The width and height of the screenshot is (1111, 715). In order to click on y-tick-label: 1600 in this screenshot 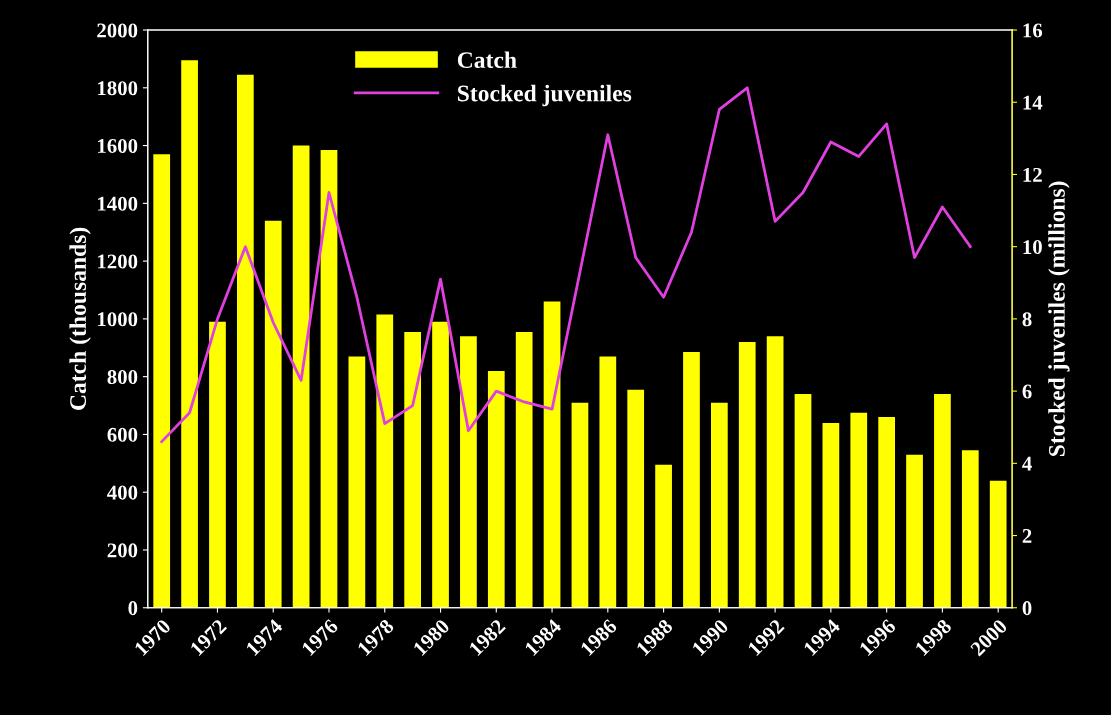, I will do `click(118, 146)`.